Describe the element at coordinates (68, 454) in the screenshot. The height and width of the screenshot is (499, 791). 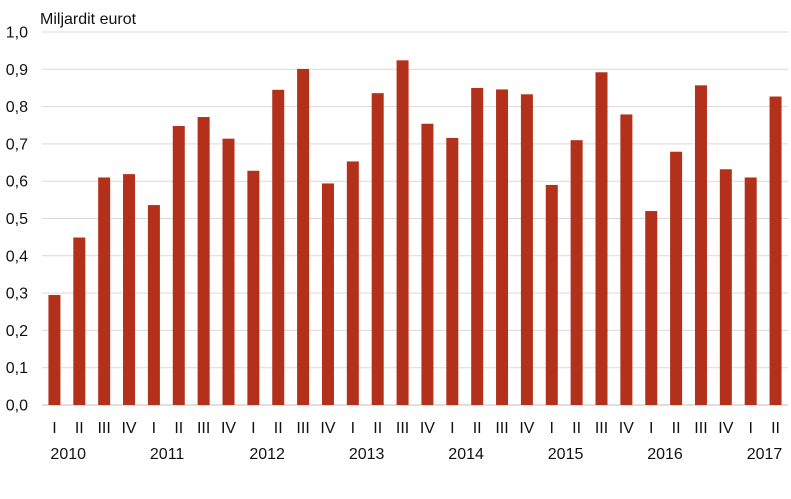
I see `year-label: 2010` at that location.